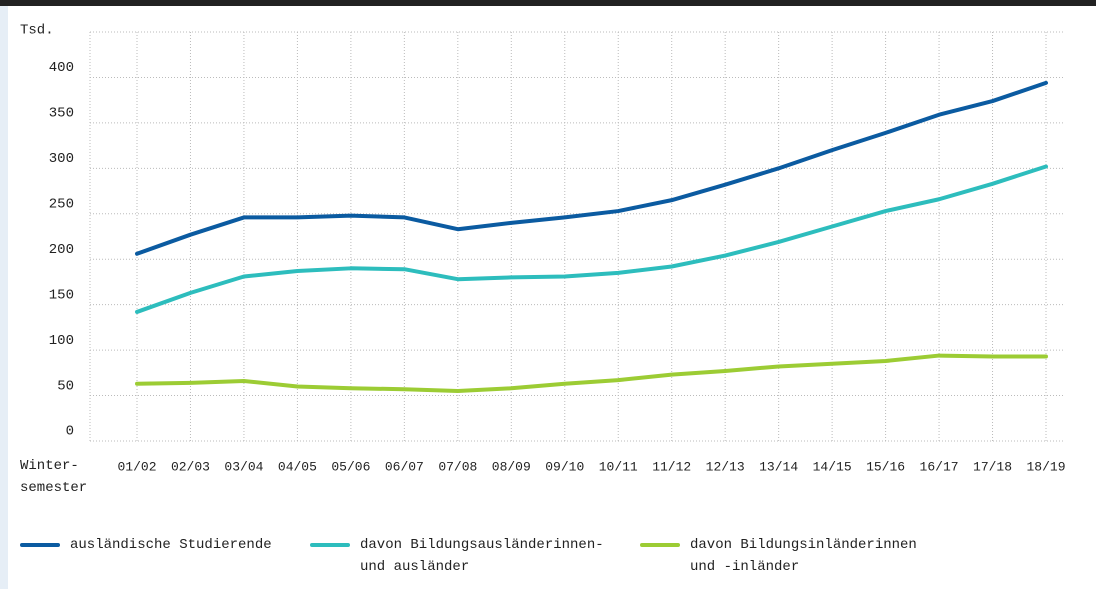  Describe the element at coordinates (939, 466) in the screenshot. I see `x-tick-label: 16/17` at that location.